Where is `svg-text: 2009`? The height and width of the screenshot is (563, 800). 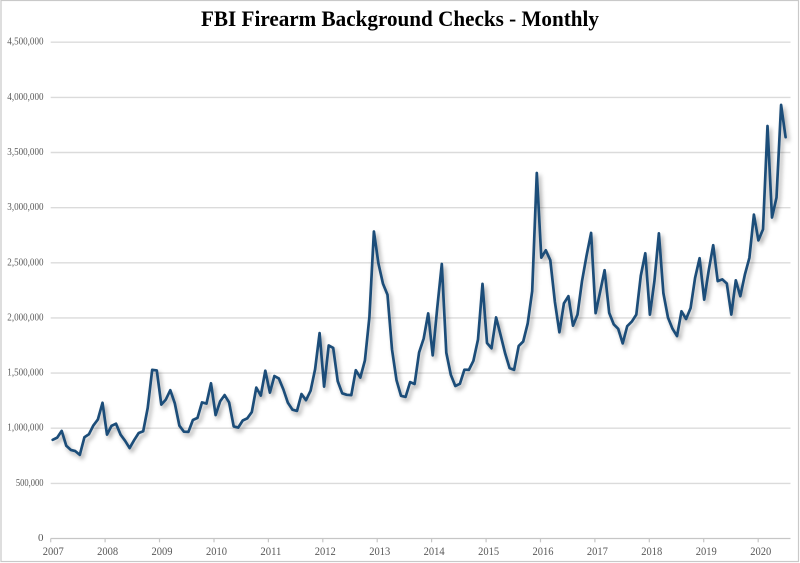
svg-text: 2009 is located at coordinates (162, 551).